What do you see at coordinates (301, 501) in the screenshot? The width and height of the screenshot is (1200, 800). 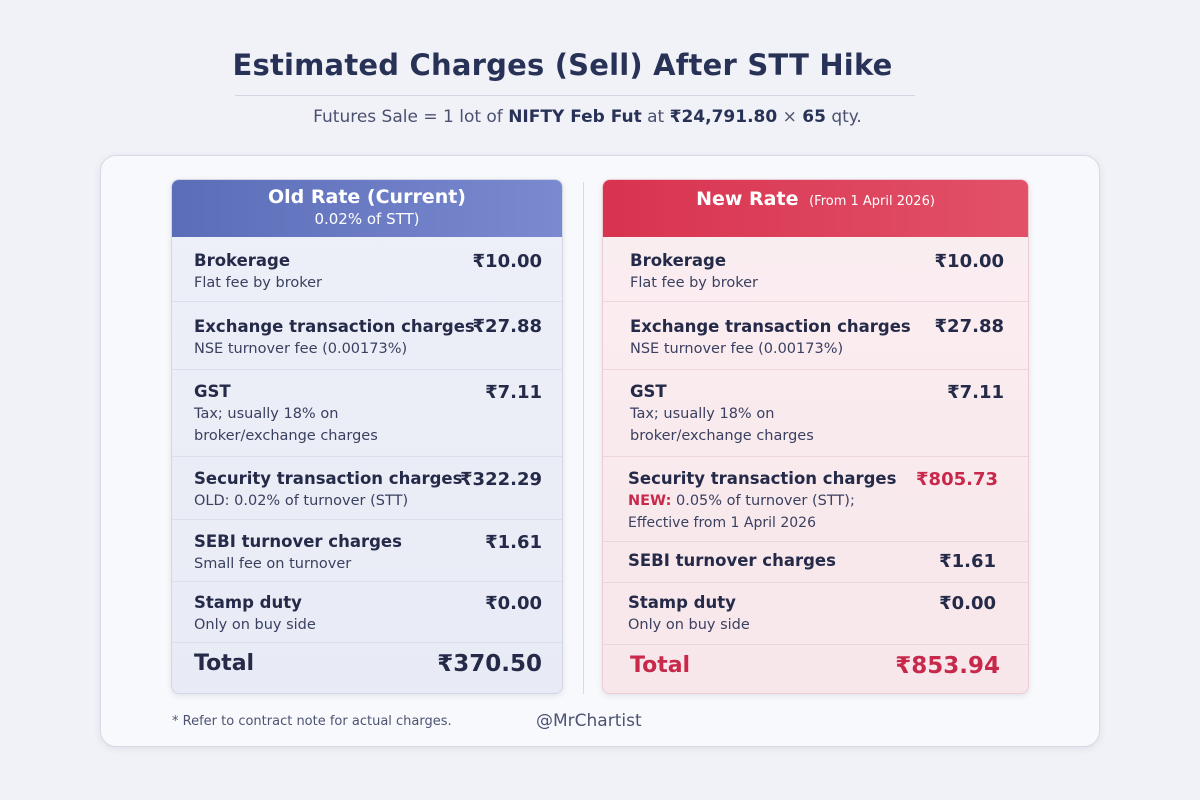 I see `row-desc: OLD: 0.02% of turnover (STT)` at bounding box center [301, 501].